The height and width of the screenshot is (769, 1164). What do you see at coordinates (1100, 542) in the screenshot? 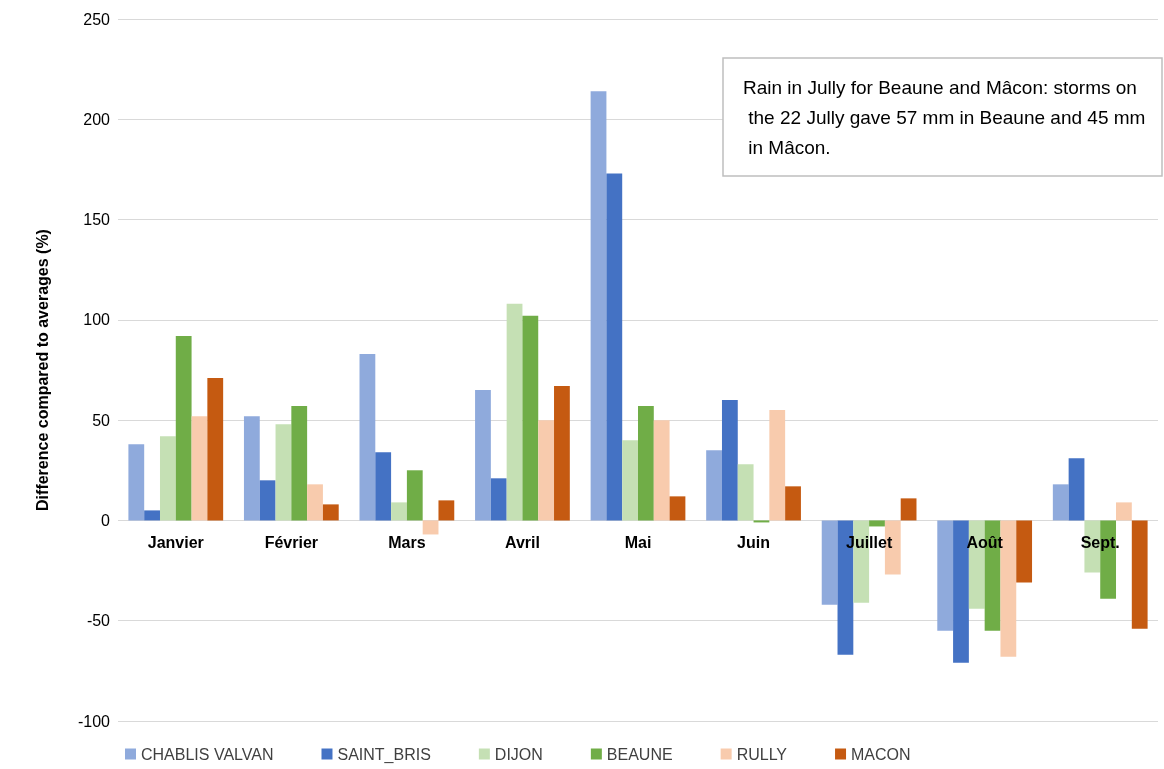
I see `x-tick-label: Sept.` at bounding box center [1100, 542].